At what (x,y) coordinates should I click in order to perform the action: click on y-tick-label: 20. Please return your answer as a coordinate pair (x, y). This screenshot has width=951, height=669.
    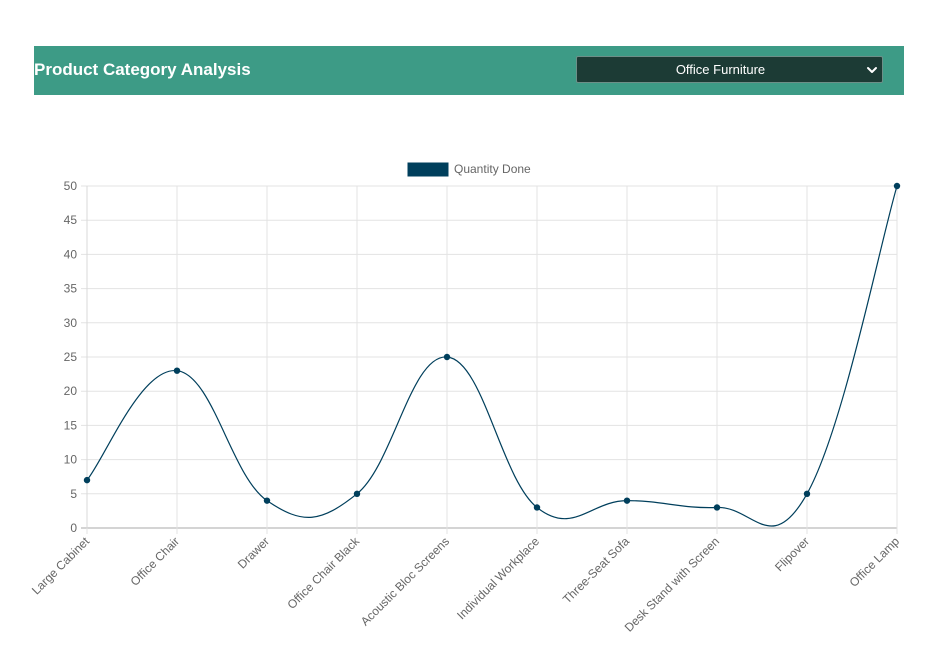
    Looking at the image, I should click on (71, 391).